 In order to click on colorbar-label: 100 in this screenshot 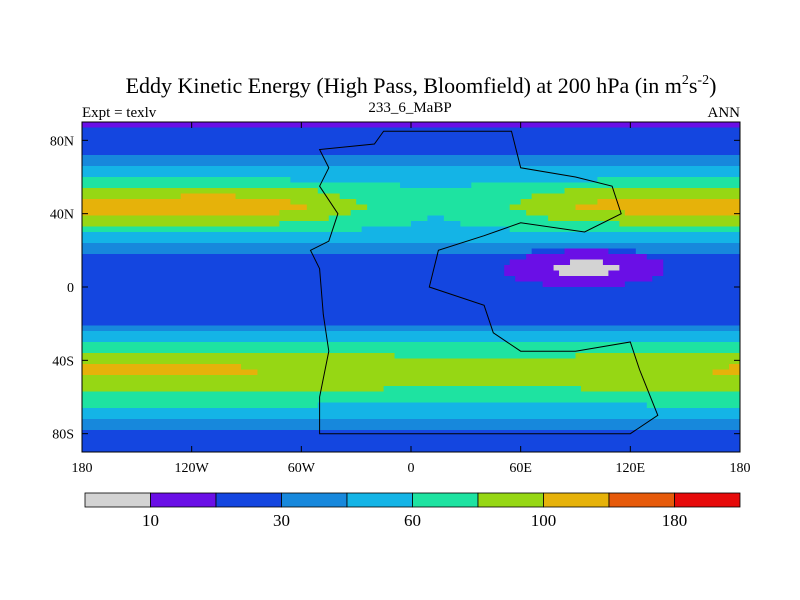, I will do `click(544, 520)`.